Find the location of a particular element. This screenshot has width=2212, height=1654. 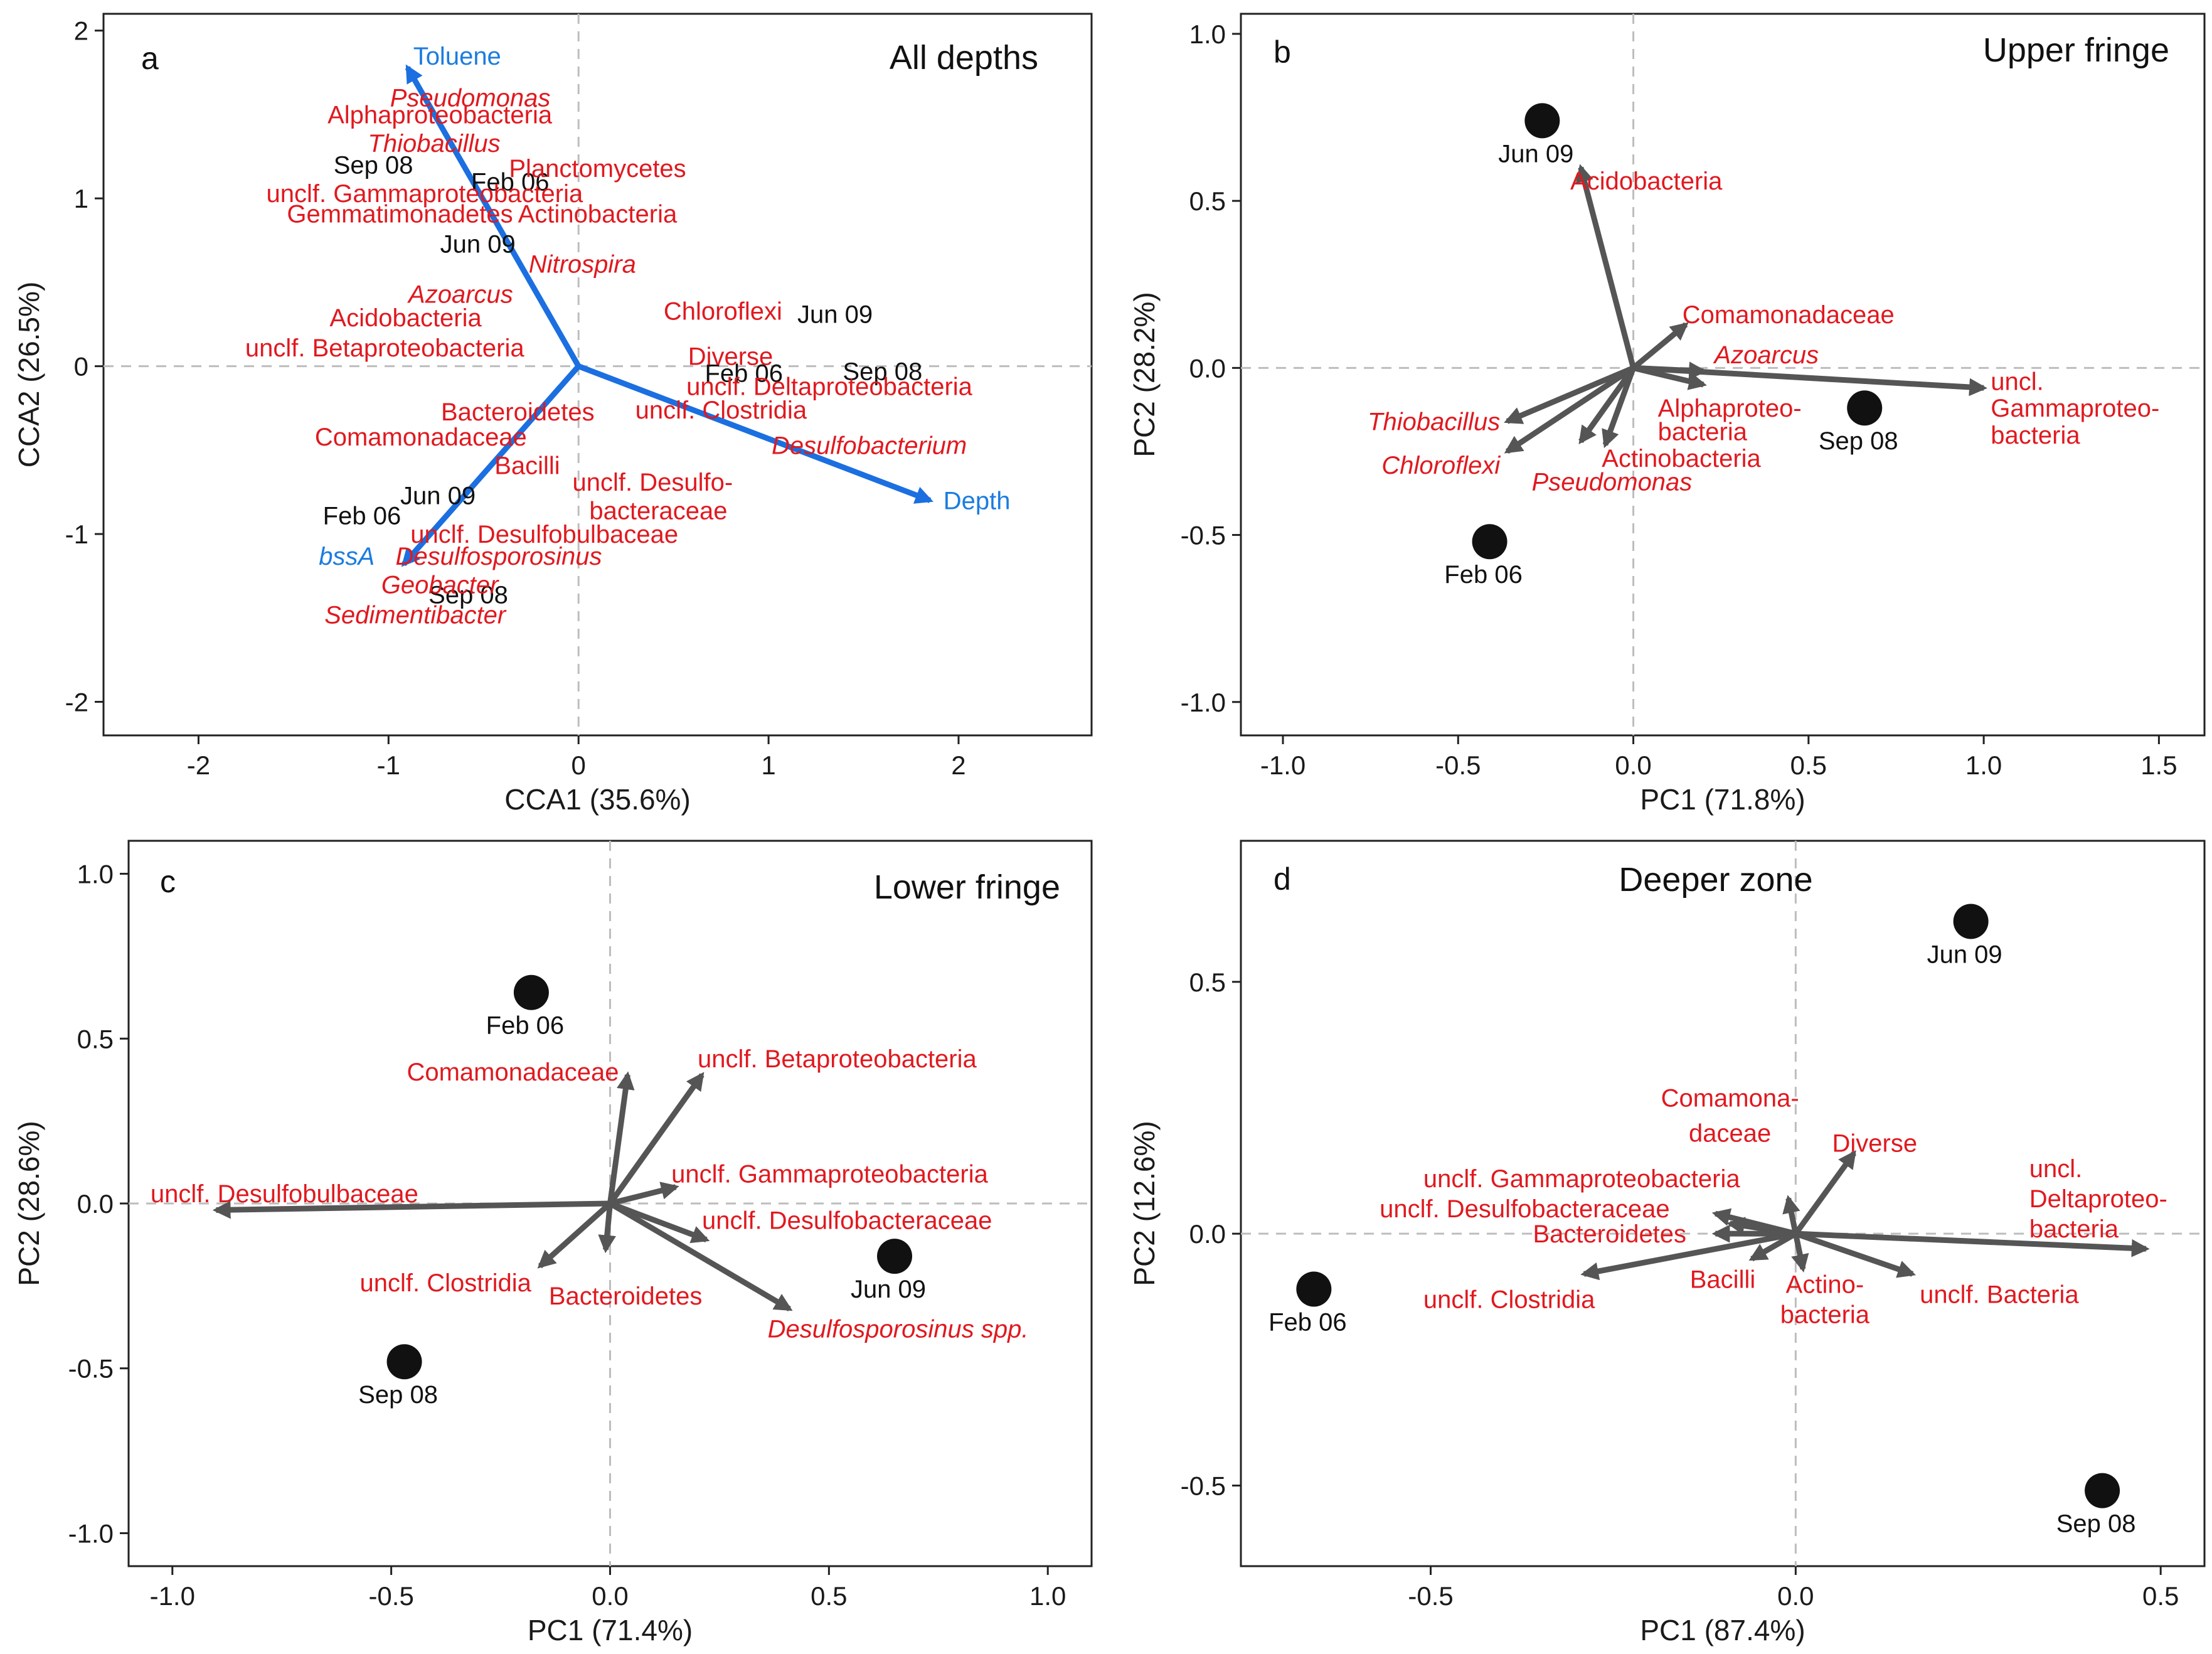

y-axis-label: PC2 (28.6%) is located at coordinates (29, 1203).